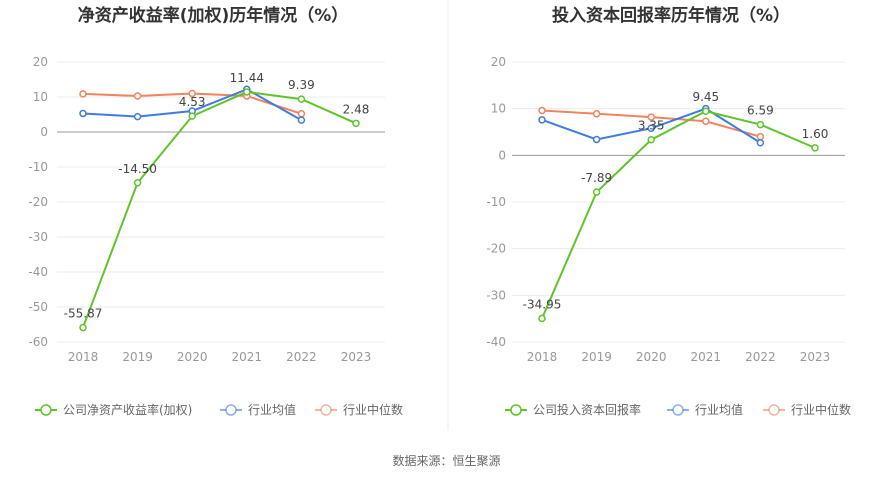  What do you see at coordinates (587, 409) in the screenshot?
I see `legend-label: 公司投入资本回报率` at bounding box center [587, 409].